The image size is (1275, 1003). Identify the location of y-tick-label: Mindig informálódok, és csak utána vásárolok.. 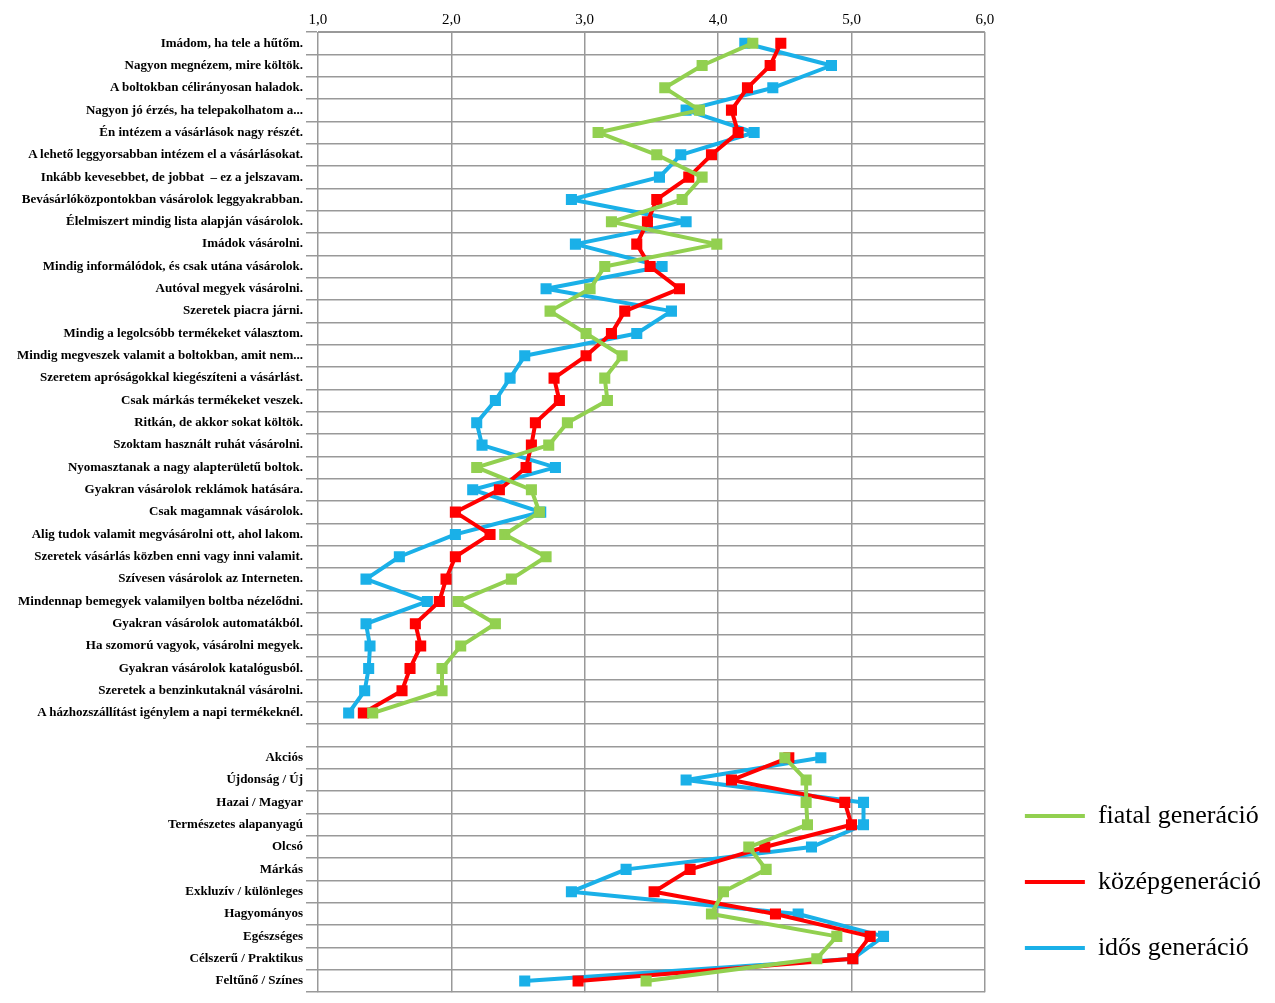
(172, 265).